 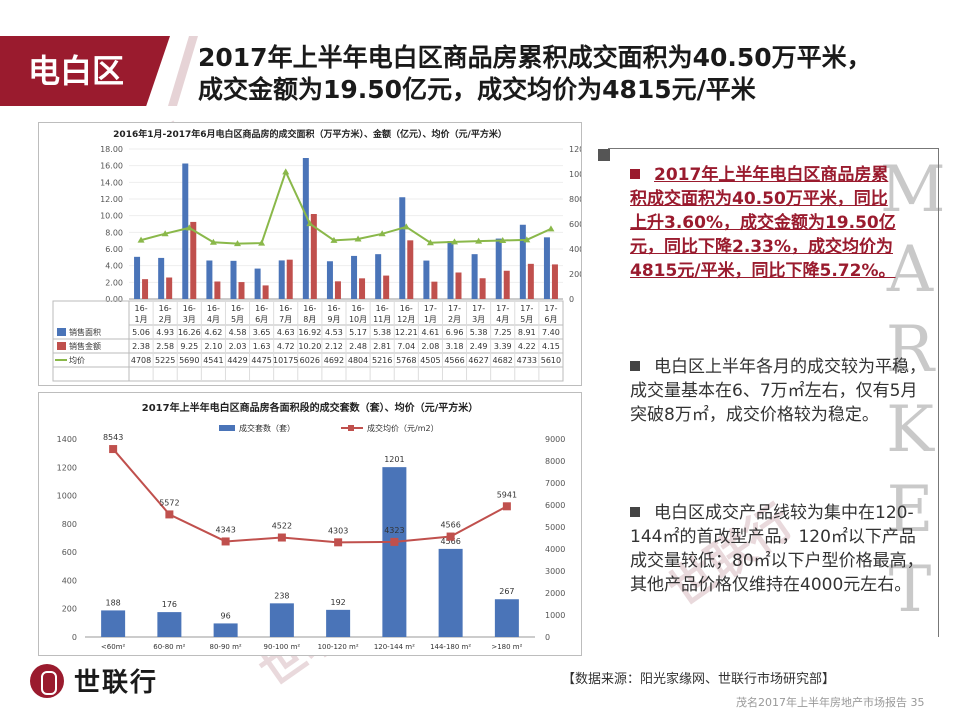 What do you see at coordinates (285, 360) in the screenshot?
I see `table-price-value: 10175` at bounding box center [285, 360].